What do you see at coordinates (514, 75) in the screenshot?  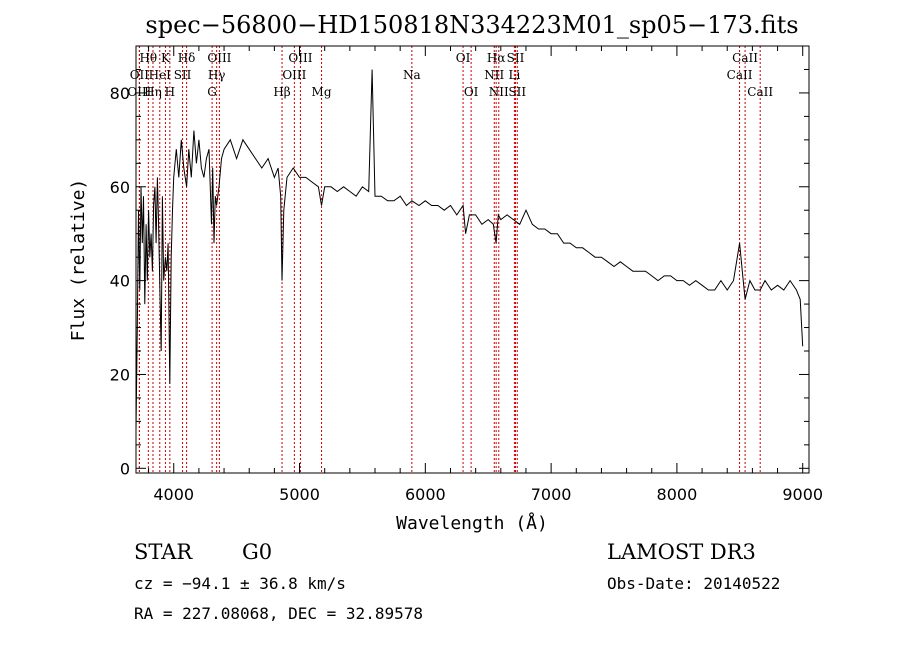 I see `spectral-line-label: Li` at bounding box center [514, 75].